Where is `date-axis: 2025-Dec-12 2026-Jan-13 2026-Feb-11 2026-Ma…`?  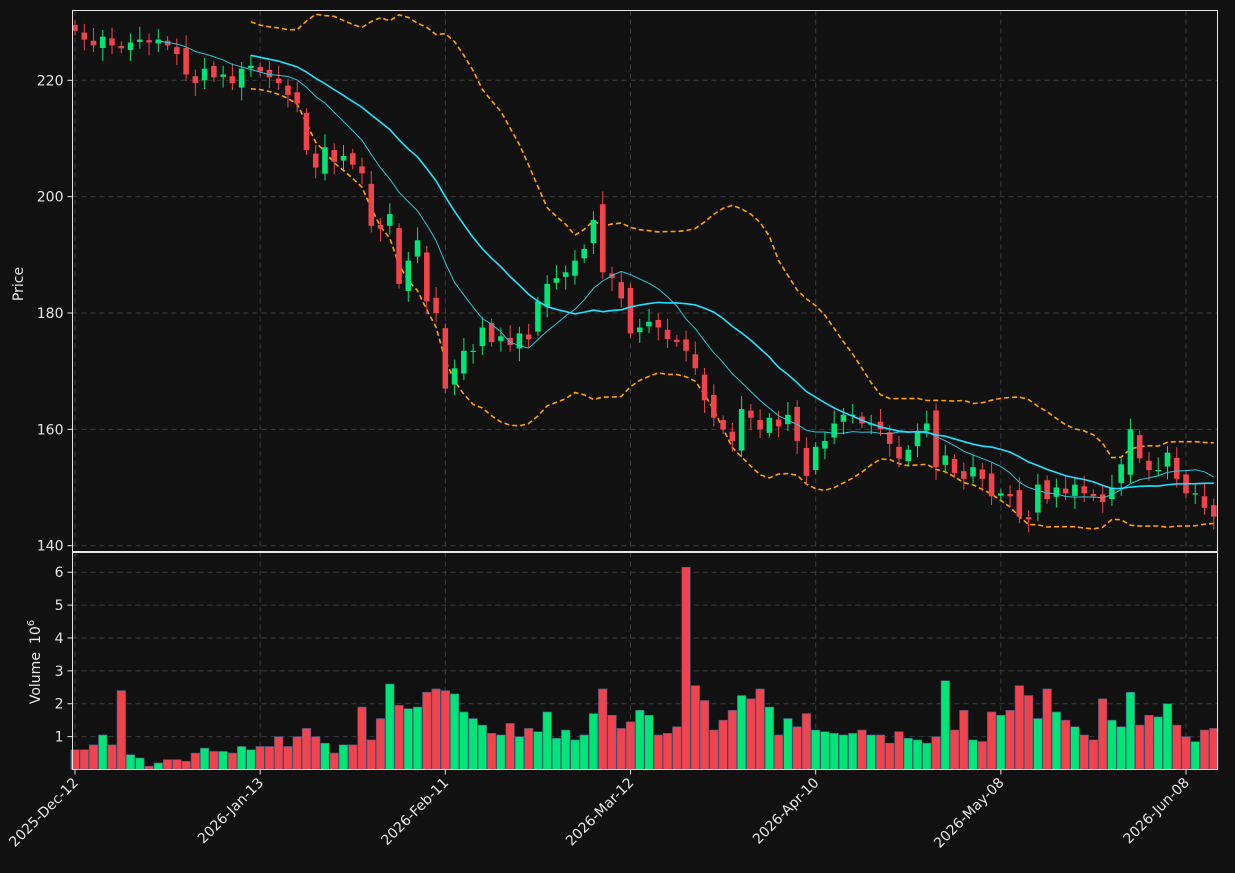
date-axis: 2025-Dec-12 2026-Jan-13 2026-Feb-11 2026-Ma… is located at coordinates (599, 810).